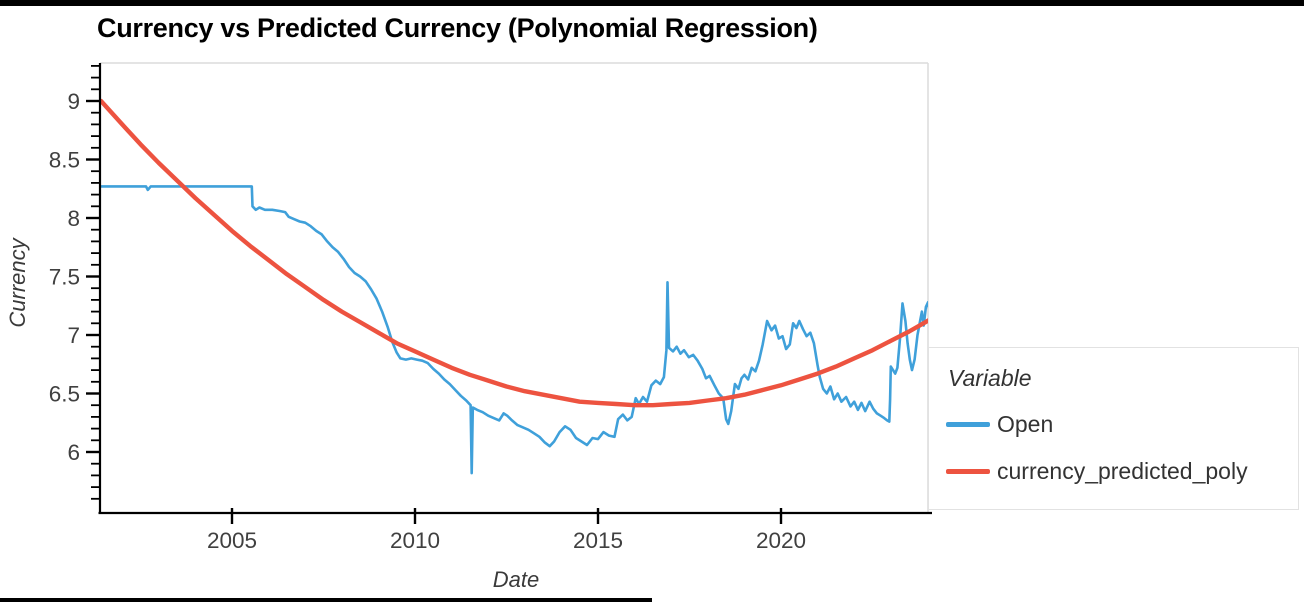 This screenshot has width=1304, height=602. What do you see at coordinates (516, 579) in the screenshot?
I see `x-axis-title: Date` at bounding box center [516, 579].